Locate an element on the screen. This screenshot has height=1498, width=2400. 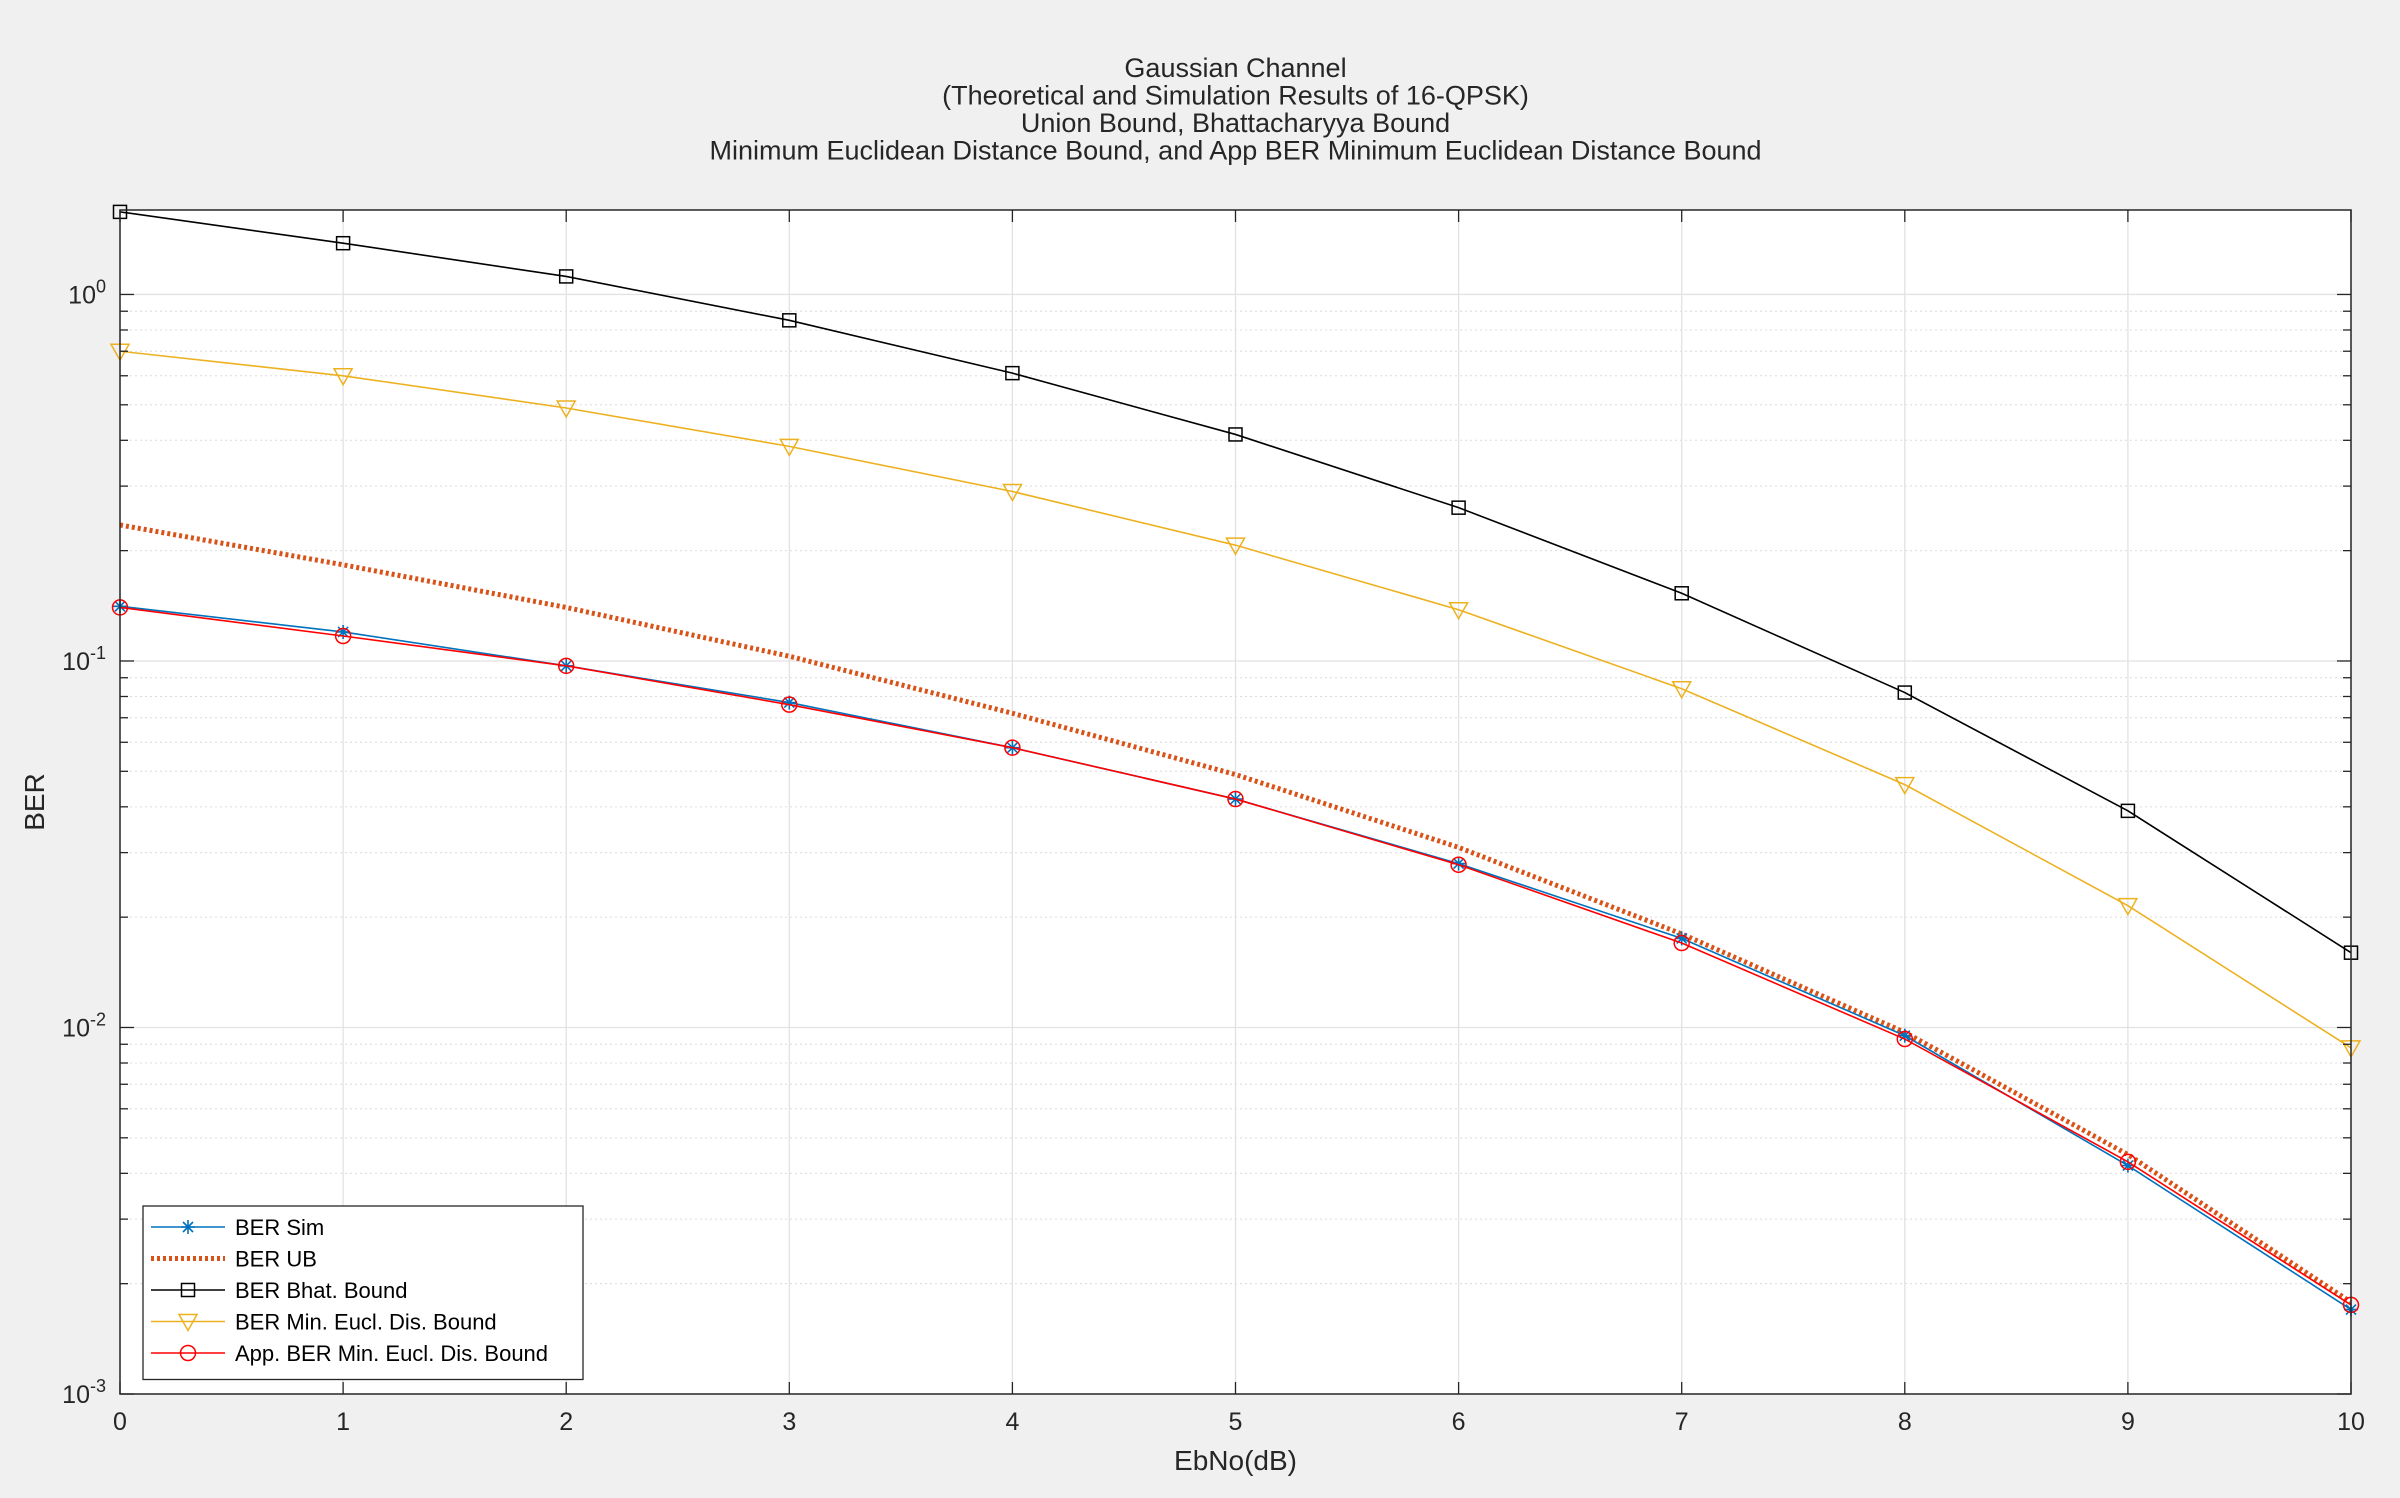
y-tick-label: 10⁰ is located at coordinates (87, 292).